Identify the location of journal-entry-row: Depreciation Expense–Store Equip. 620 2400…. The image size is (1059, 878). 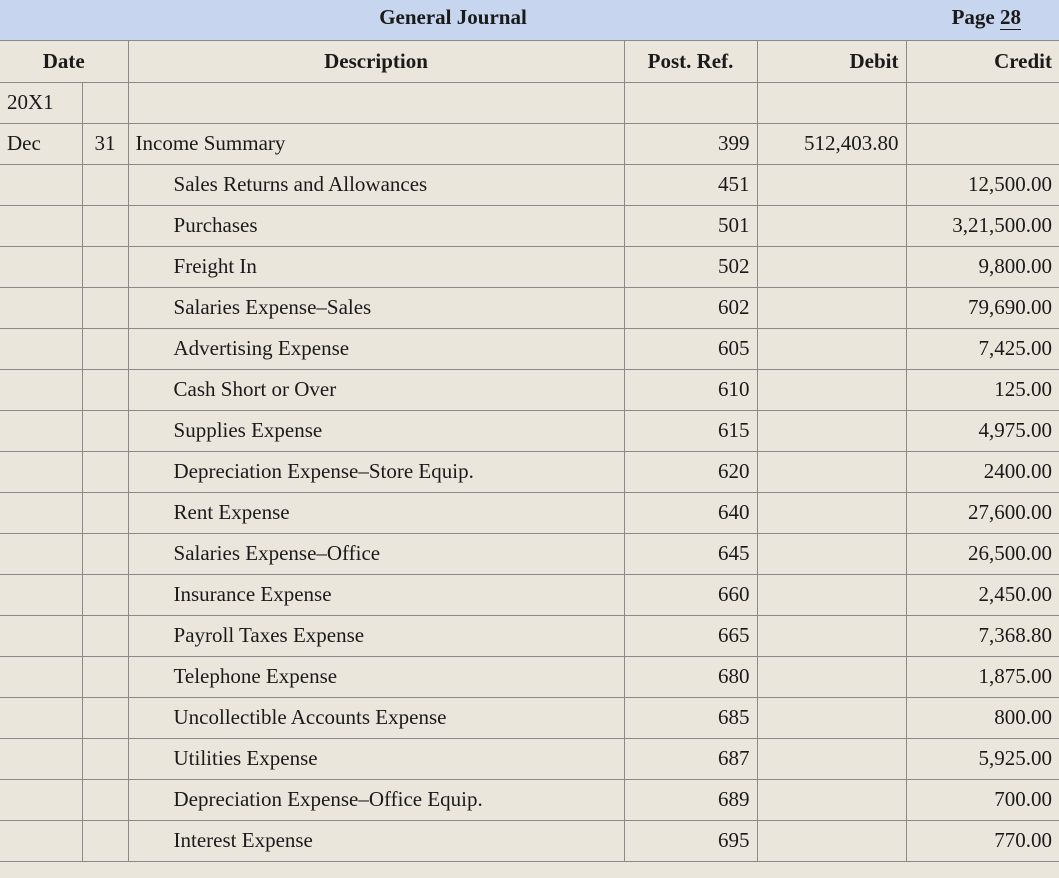
(529, 471).